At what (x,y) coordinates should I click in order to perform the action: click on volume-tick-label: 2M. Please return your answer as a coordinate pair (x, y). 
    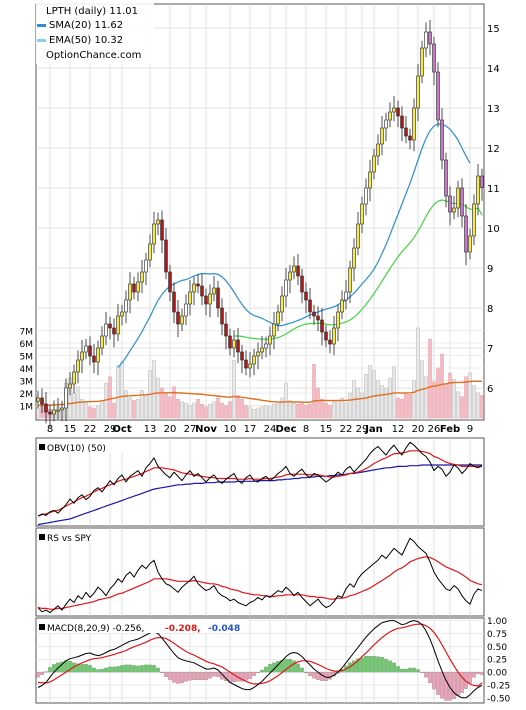
    Looking at the image, I should click on (27, 395).